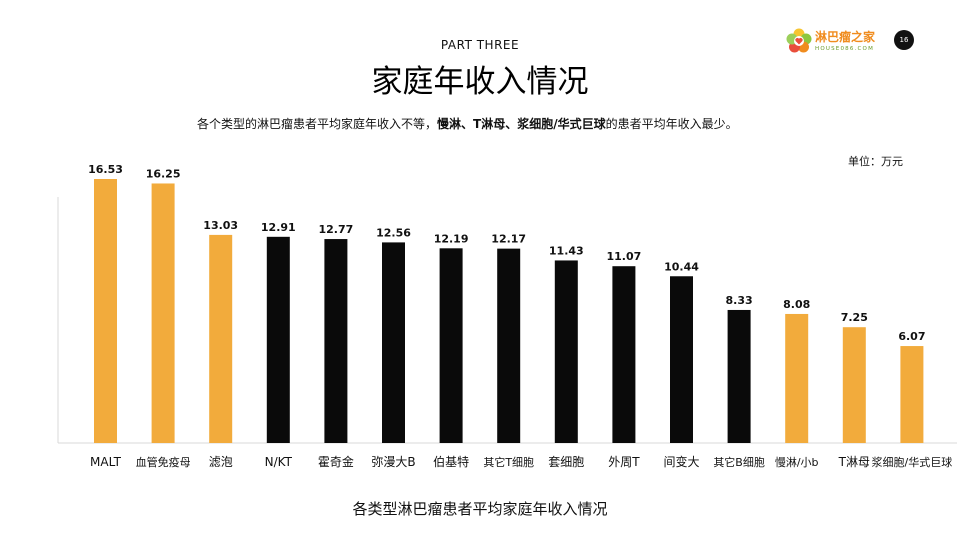  What do you see at coordinates (681, 266) in the screenshot?
I see `data-label-11: 10.44` at bounding box center [681, 266].